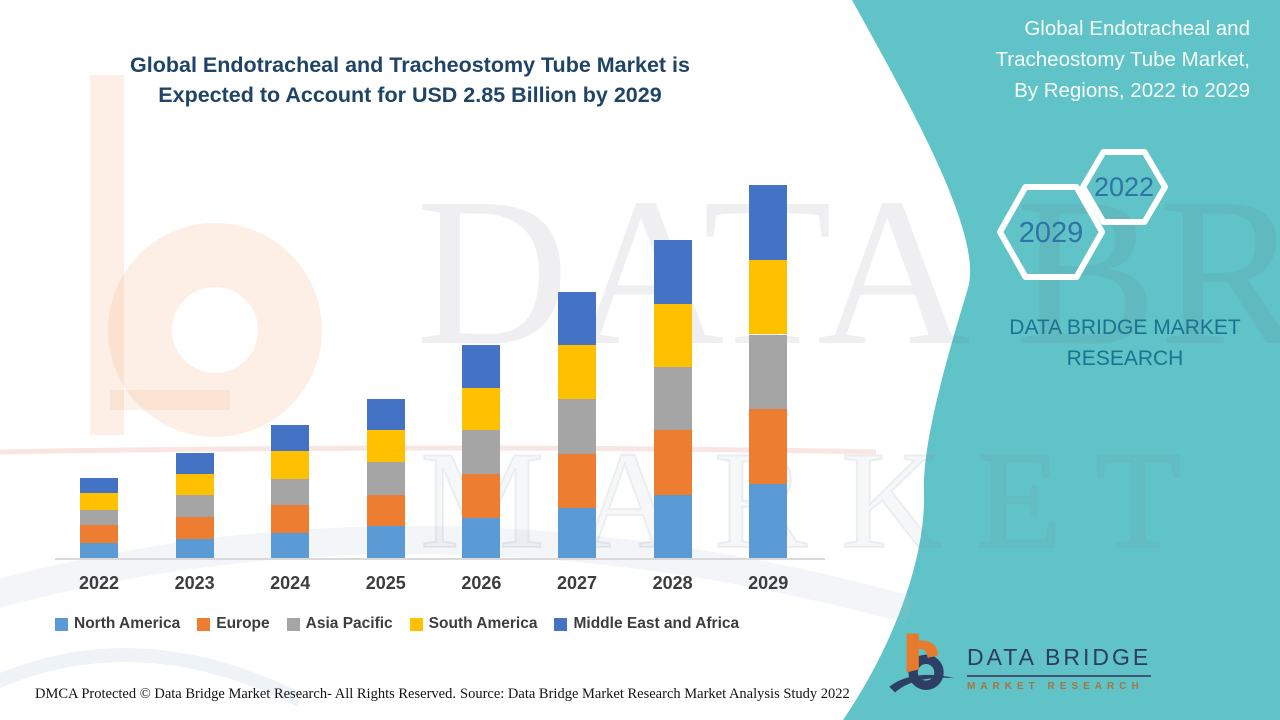 This screenshot has width=1280, height=720. What do you see at coordinates (672, 336) in the screenshot?
I see `bar-segment-2028-south-america` at bounding box center [672, 336].